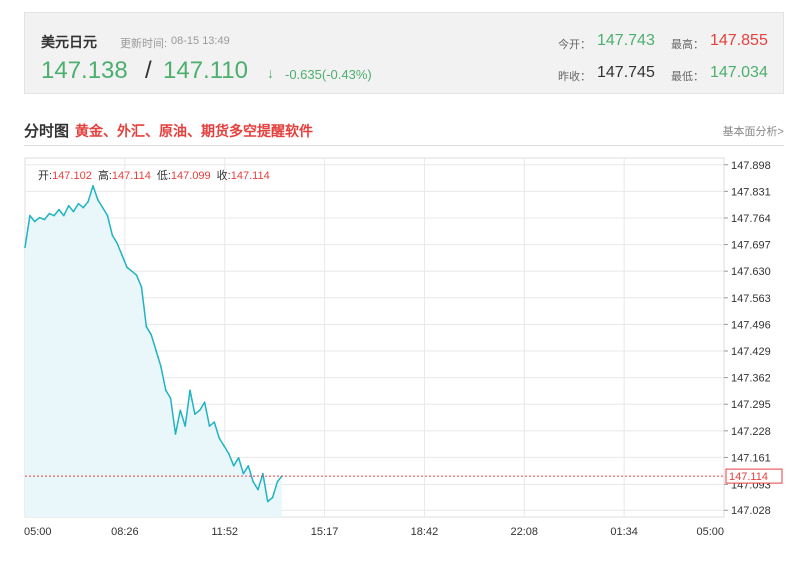 The width and height of the screenshot is (800, 565). I want to click on ohlc-label: 收:, so click(224, 175).